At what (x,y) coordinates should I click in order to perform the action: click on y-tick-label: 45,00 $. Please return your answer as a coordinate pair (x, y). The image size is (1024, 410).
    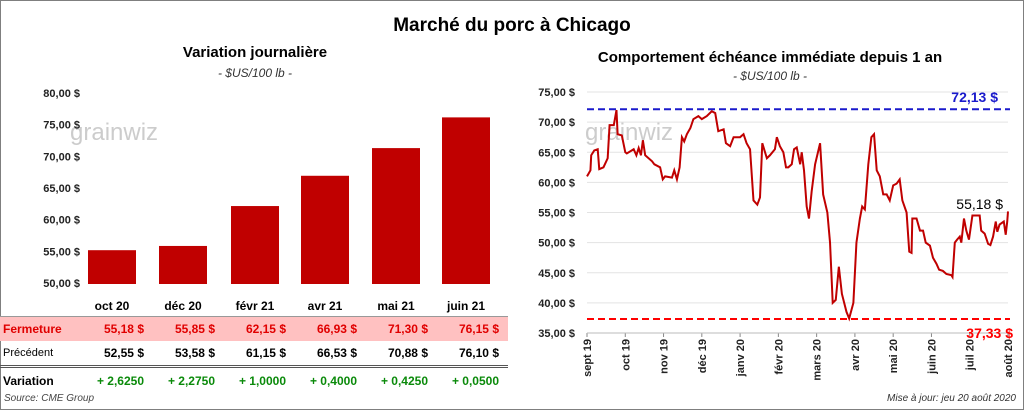
    Looking at the image, I should click on (556, 274).